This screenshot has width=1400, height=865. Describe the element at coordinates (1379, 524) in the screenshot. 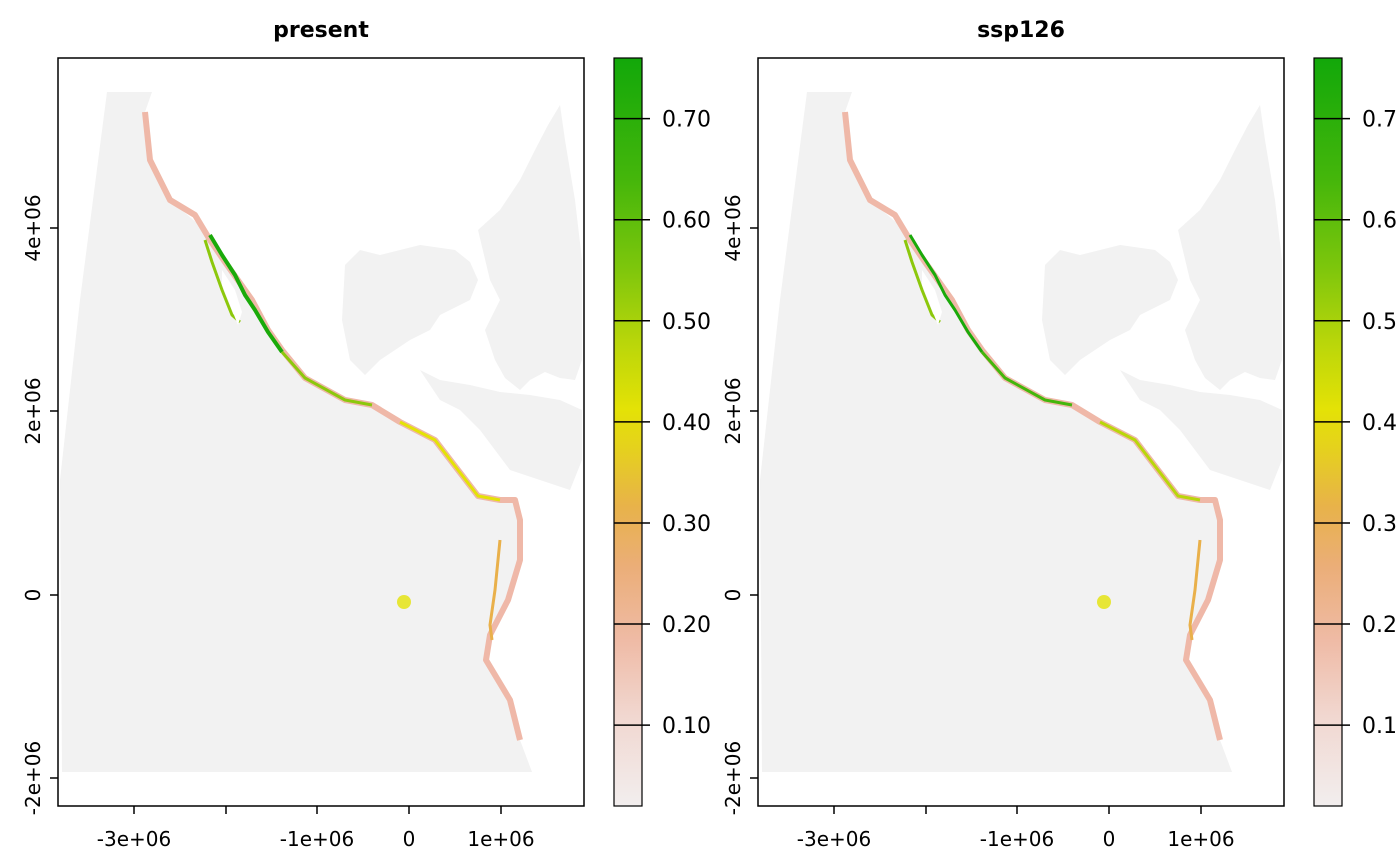

I see `colorbar-tick-label: 0.3` at that location.